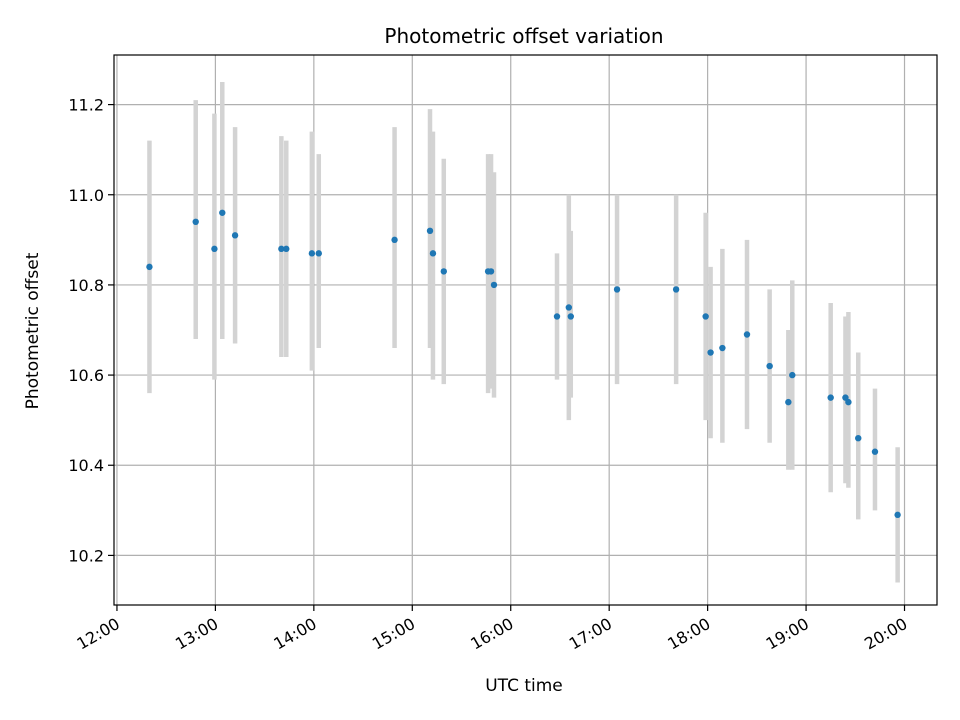 This screenshot has height=720, width=960. What do you see at coordinates (524, 686) in the screenshot?
I see `x-axis-label: UTC time` at bounding box center [524, 686].